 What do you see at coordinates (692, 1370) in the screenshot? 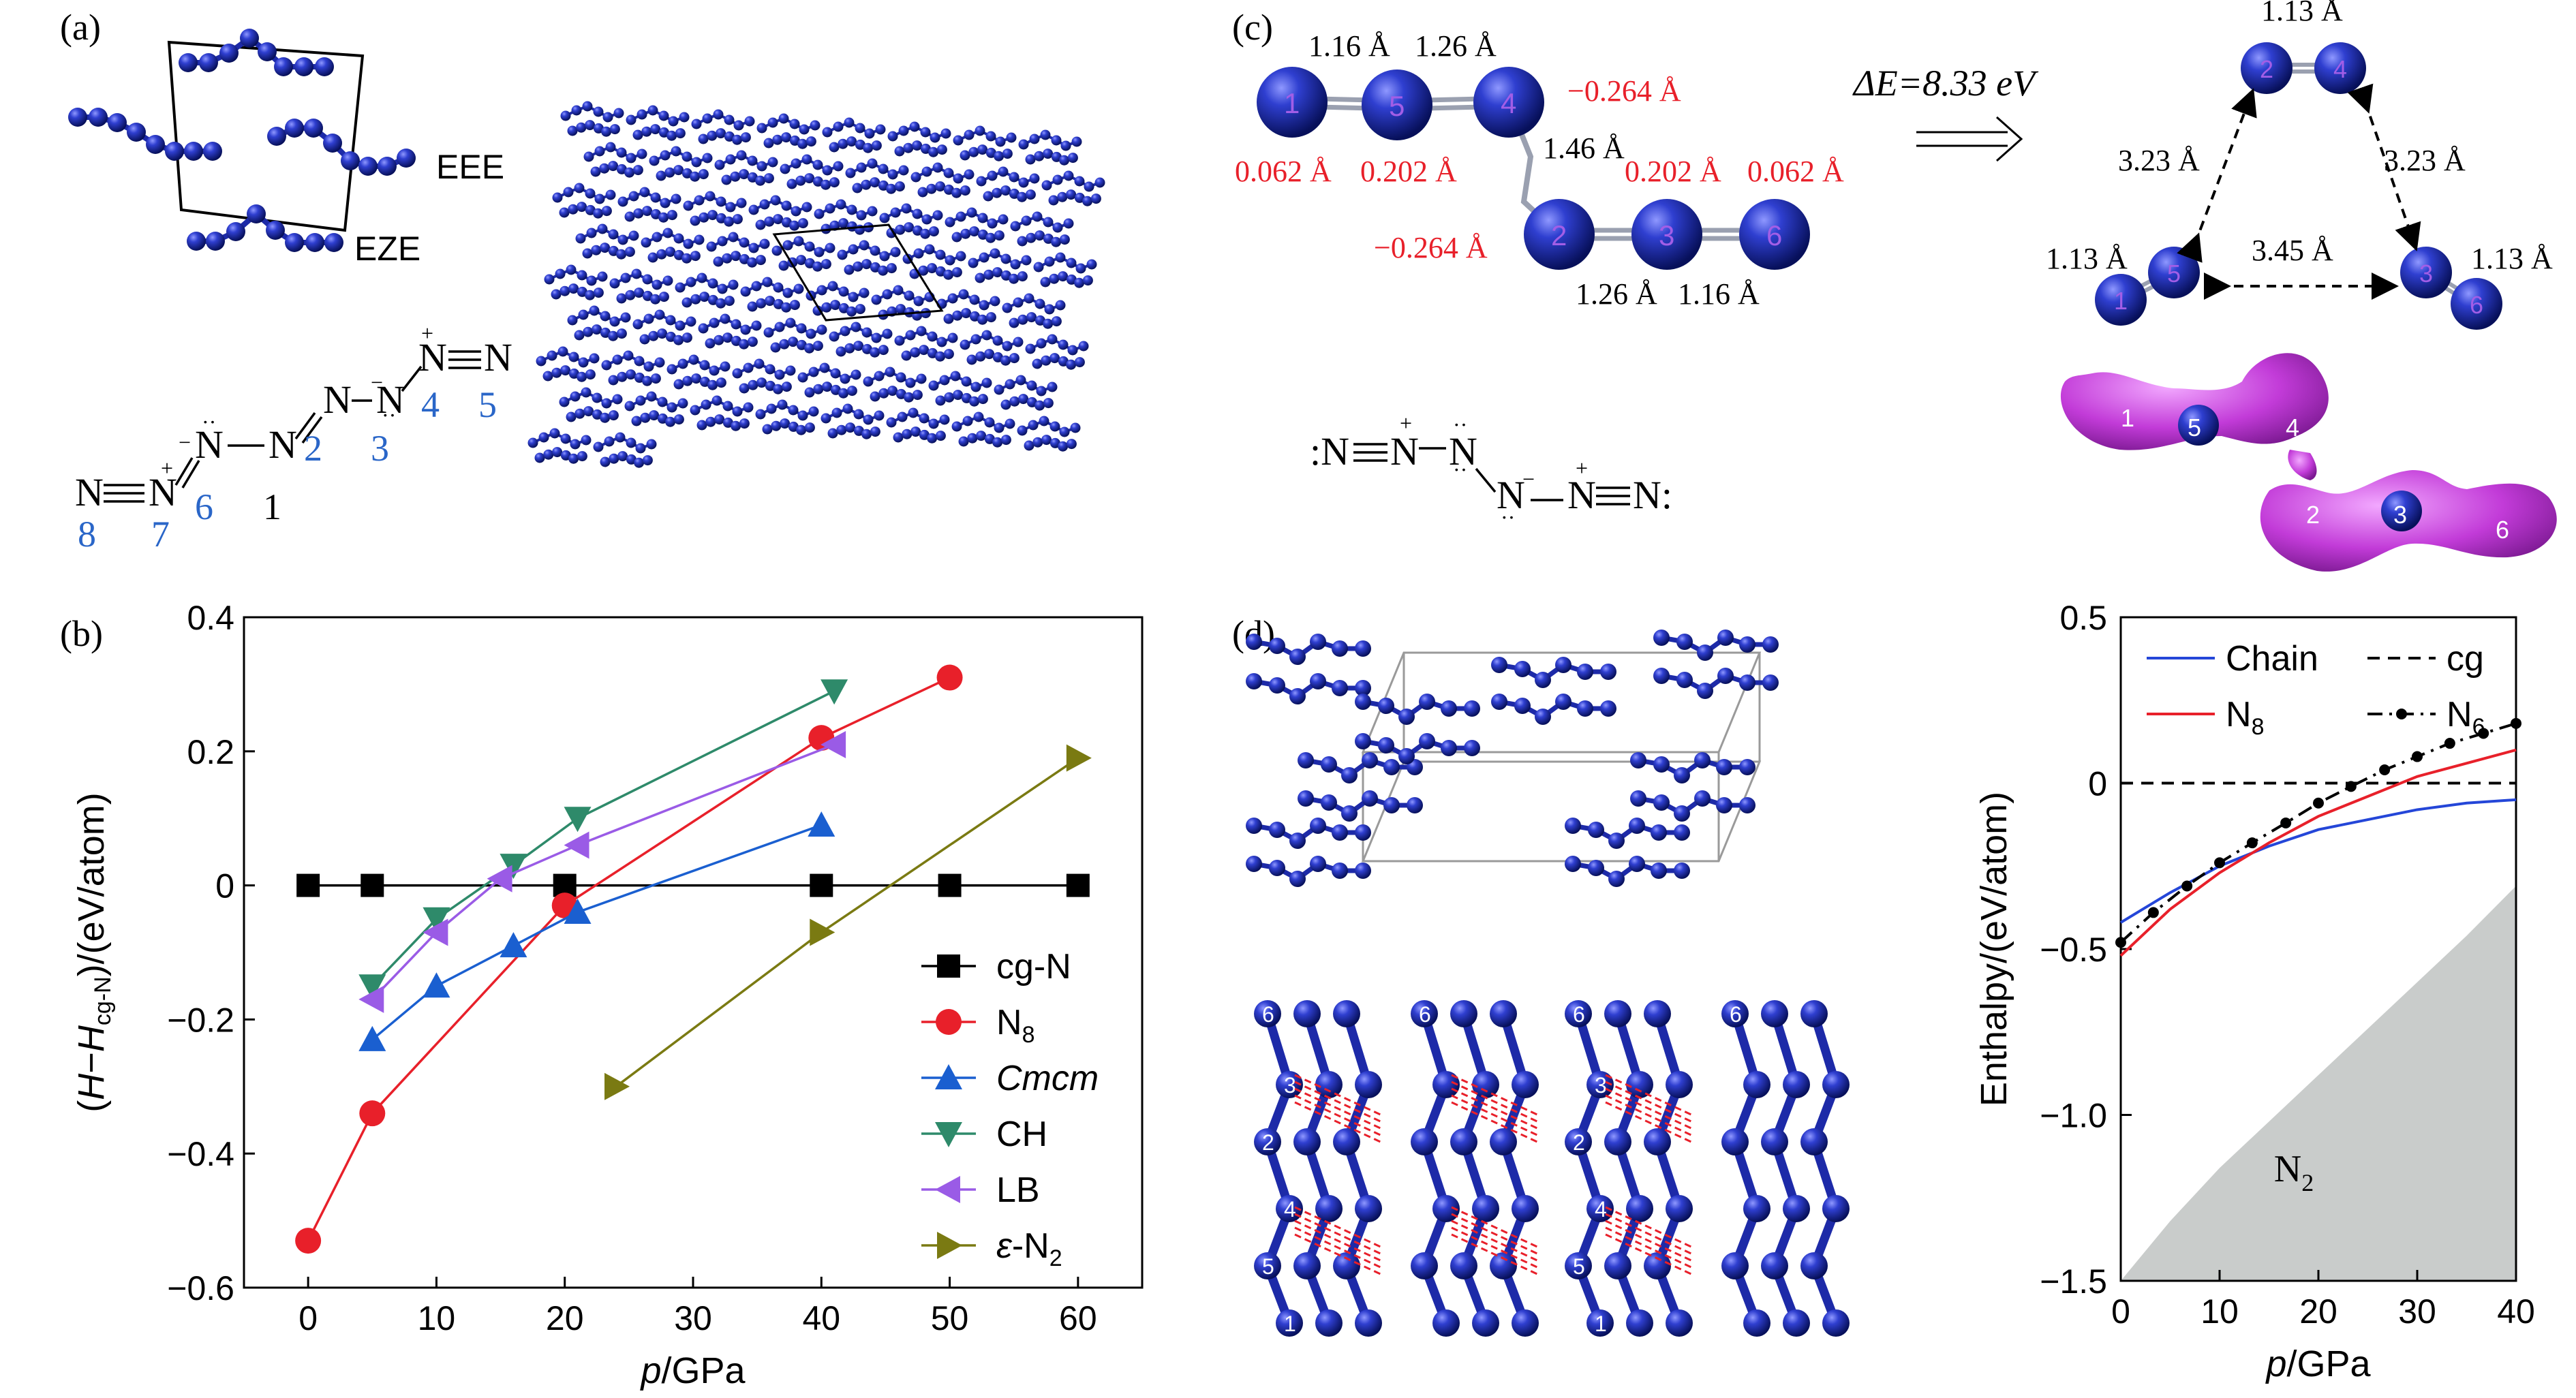
I see `x-axis-label: p/GPa` at bounding box center [692, 1370].